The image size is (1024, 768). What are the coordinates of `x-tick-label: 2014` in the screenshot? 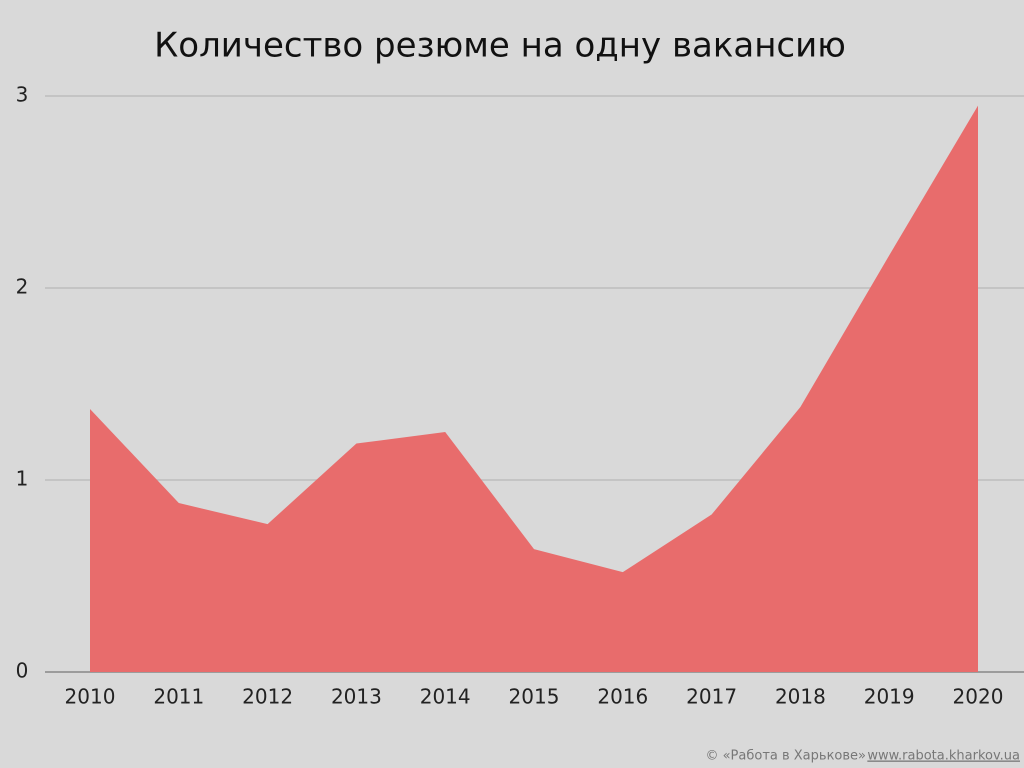 It's located at (445, 697).